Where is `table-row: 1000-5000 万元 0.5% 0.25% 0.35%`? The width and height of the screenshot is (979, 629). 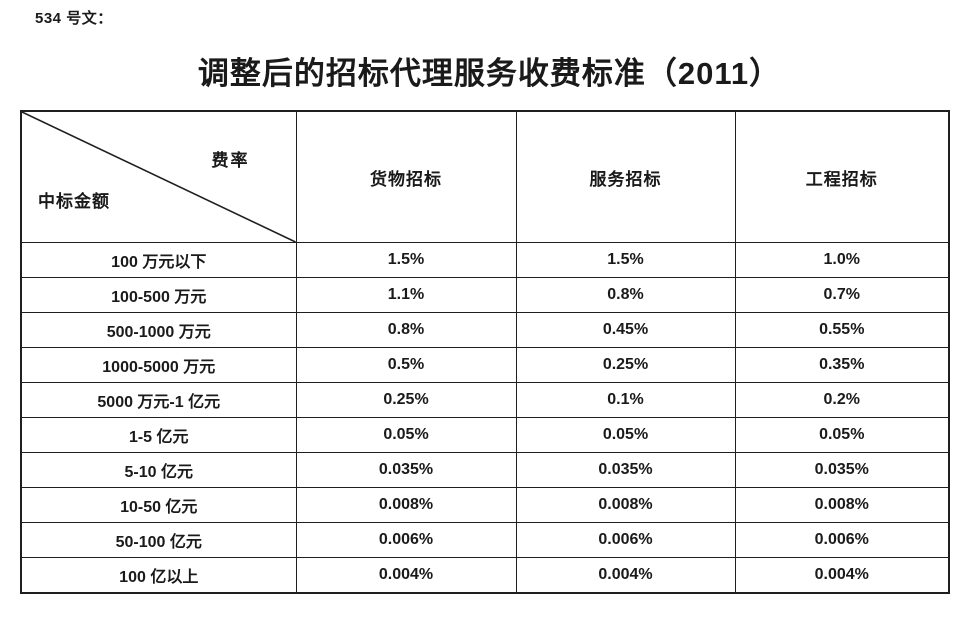 table-row: 1000-5000 万元 0.5% 0.25% 0.35% is located at coordinates (485, 365).